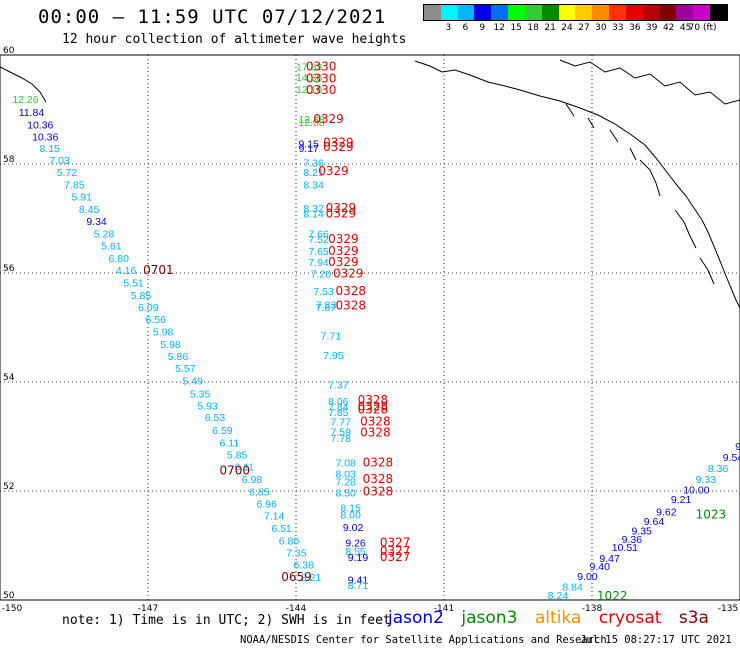  I want to click on wave-height-label: 10.36, so click(45, 138).